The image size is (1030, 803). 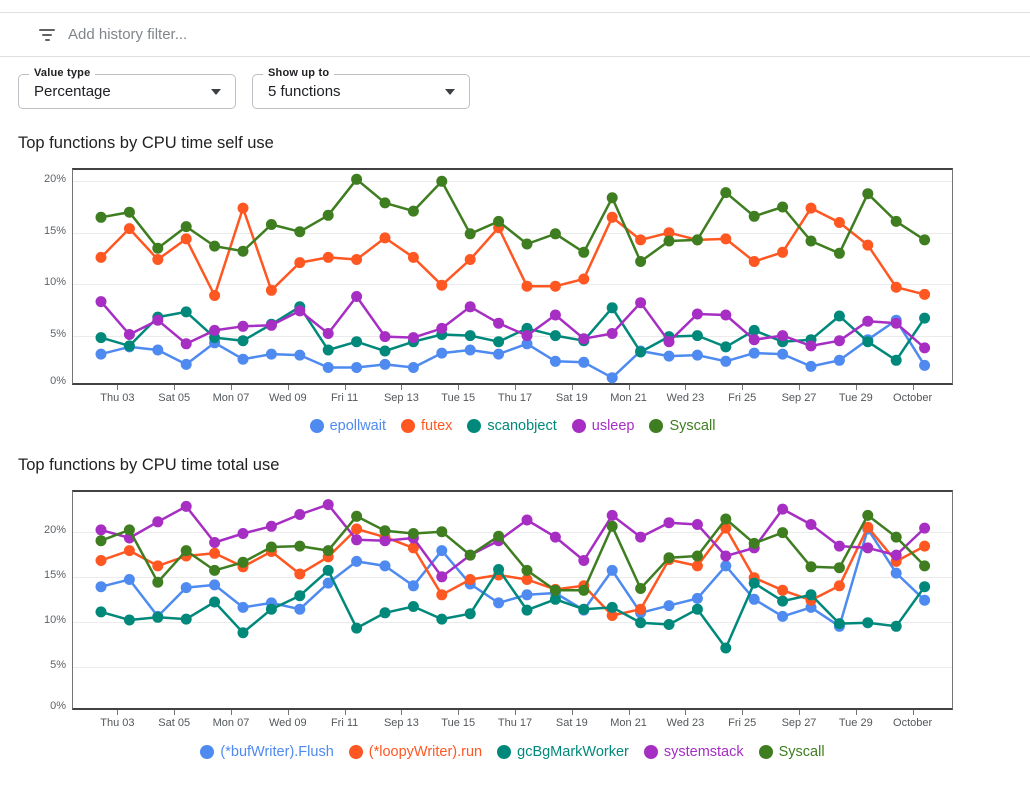 What do you see at coordinates (347, 426) in the screenshot?
I see `legend-item-epollwait: epollwait` at bounding box center [347, 426].